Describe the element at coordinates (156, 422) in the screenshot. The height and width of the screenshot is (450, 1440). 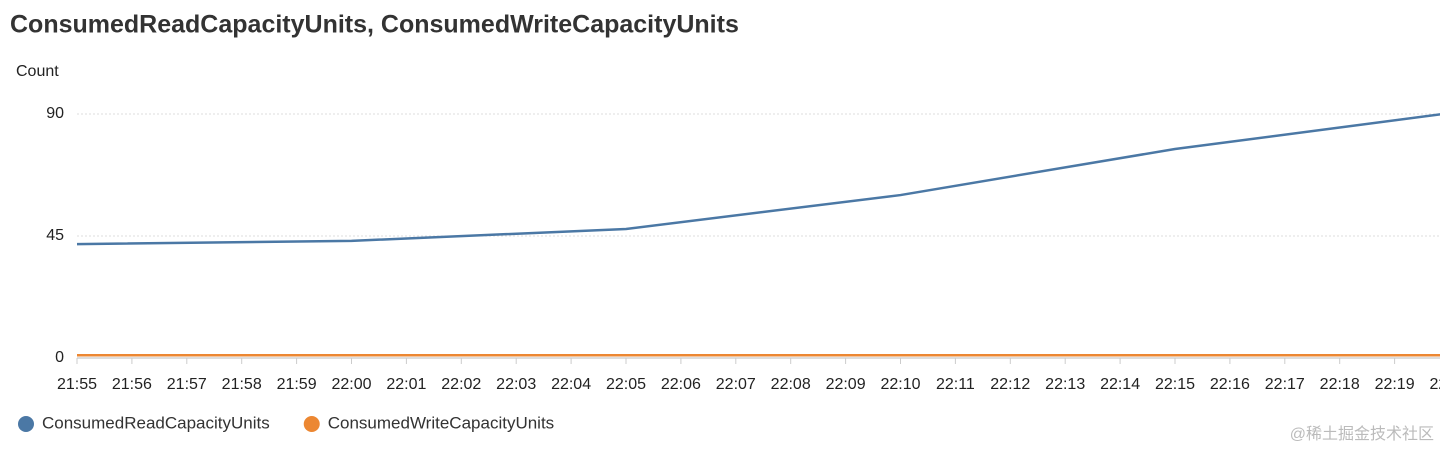
I see `legend-label: ConsumedReadCapacityUnits` at that location.